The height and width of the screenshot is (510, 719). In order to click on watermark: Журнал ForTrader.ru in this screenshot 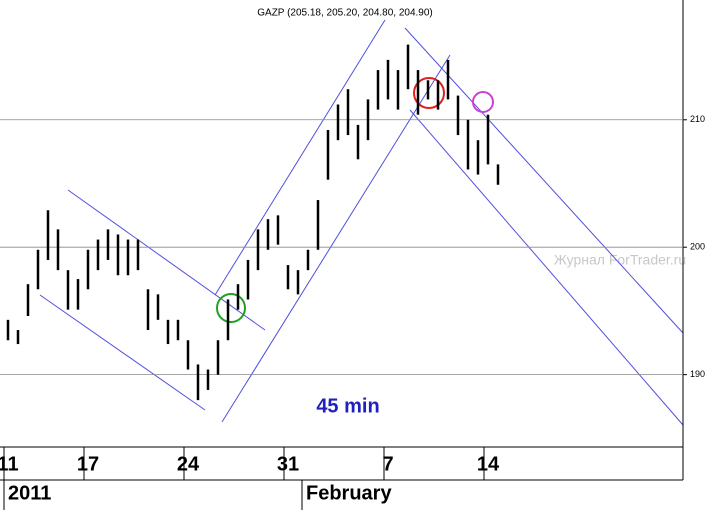, I will do `click(620, 260)`.